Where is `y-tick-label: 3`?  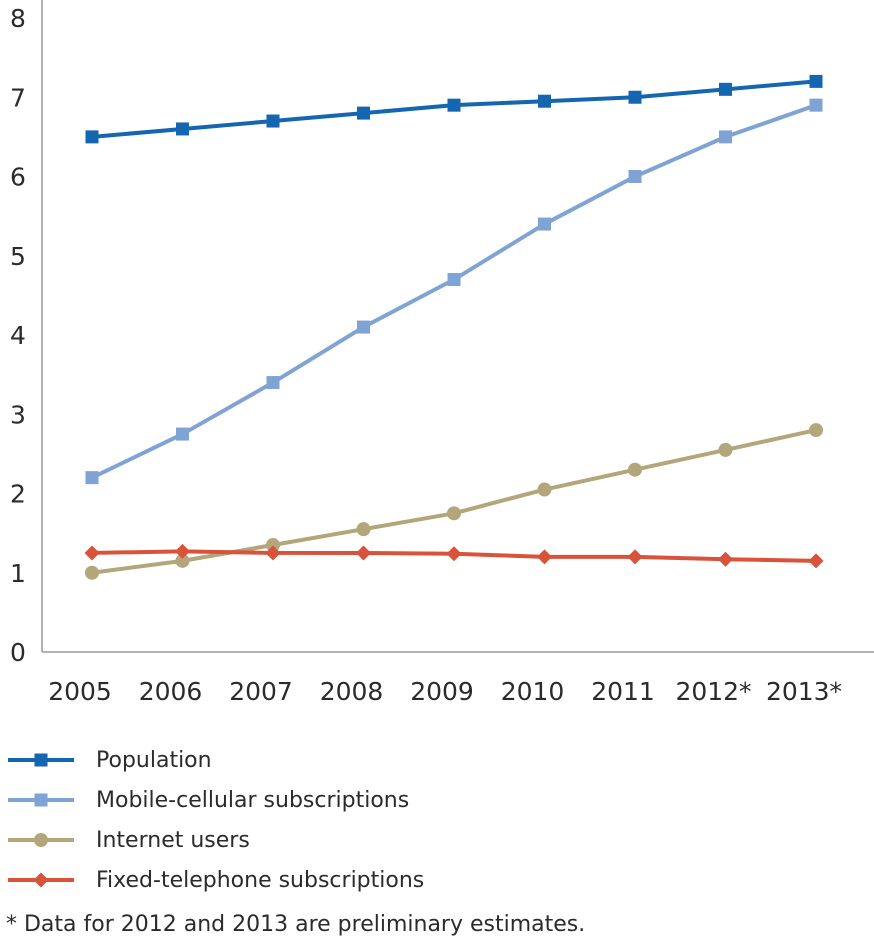 y-tick-label: 3 is located at coordinates (18, 414).